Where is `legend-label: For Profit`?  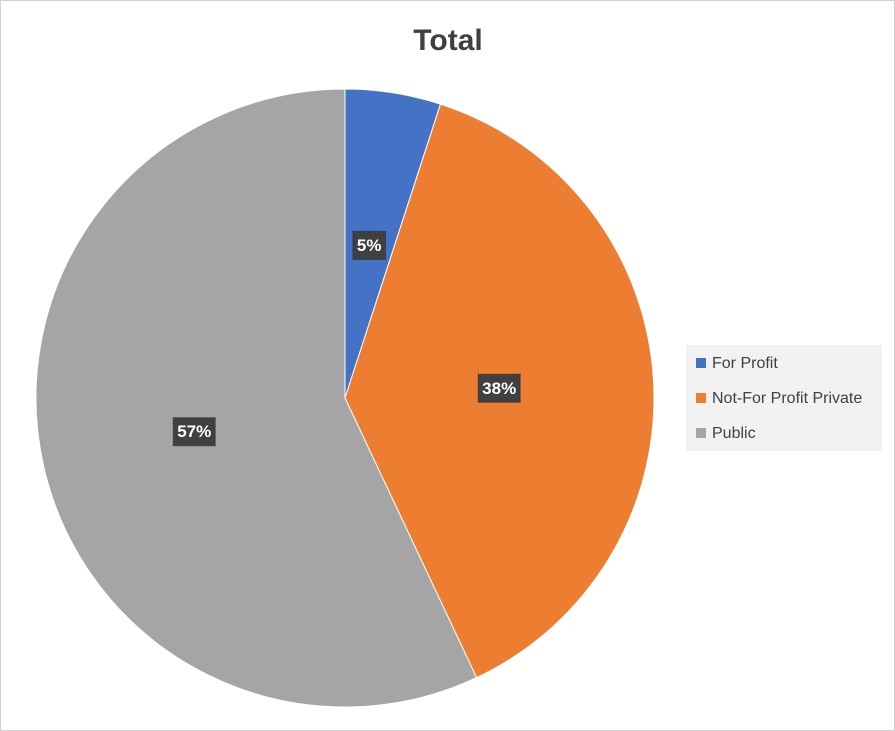 legend-label: For Profit is located at coordinates (745, 363).